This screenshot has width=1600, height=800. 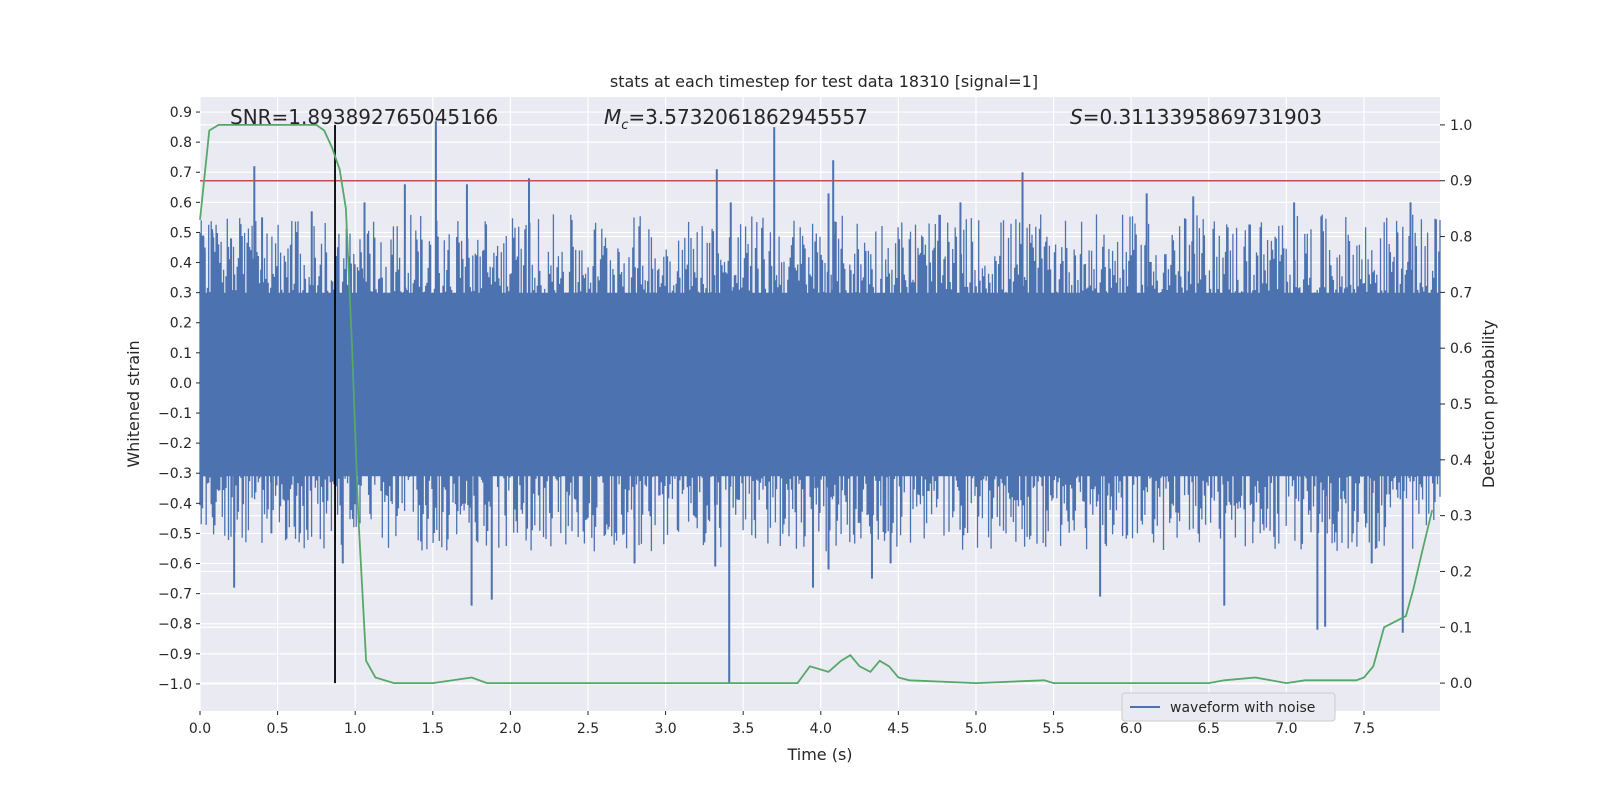 What do you see at coordinates (181, 324) in the screenshot?
I see `y-left-tick-label-12: 0.2` at bounding box center [181, 324].